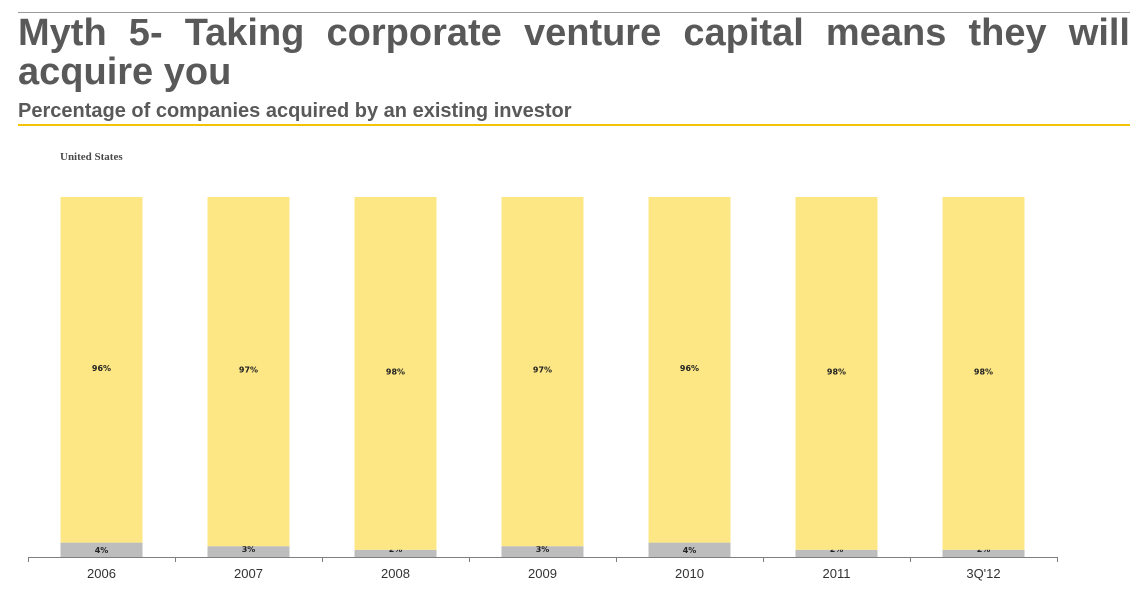 The image size is (1134, 600). Describe the element at coordinates (574, 125) in the screenshot. I see `accent-rule` at that location.